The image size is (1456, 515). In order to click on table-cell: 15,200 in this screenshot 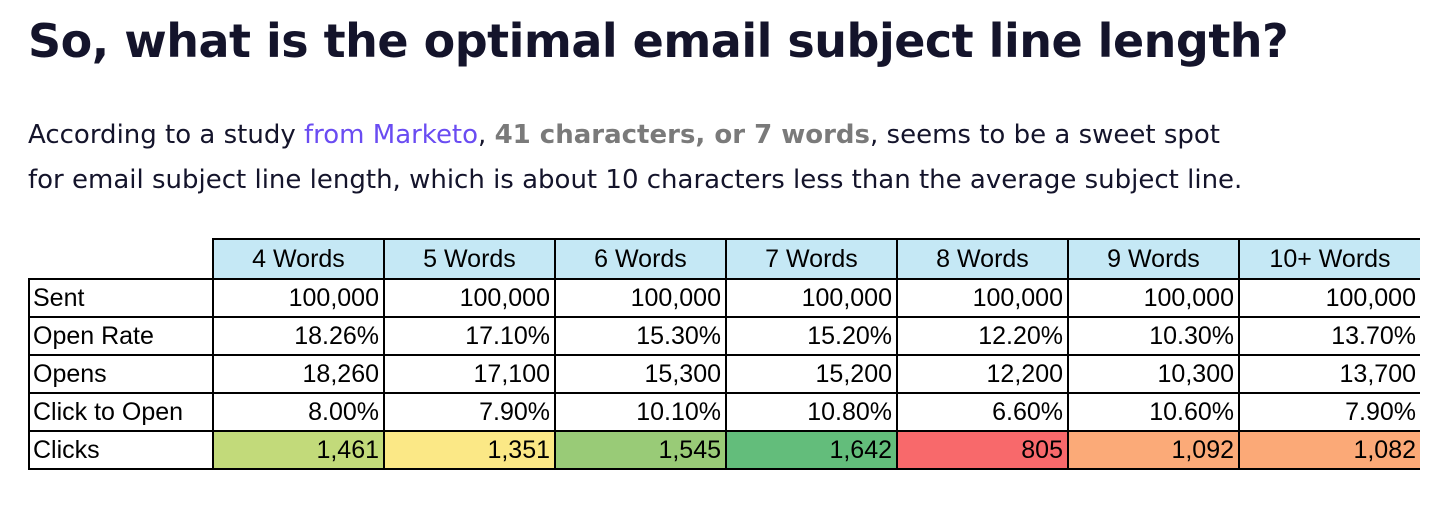, I will do `click(811, 374)`.